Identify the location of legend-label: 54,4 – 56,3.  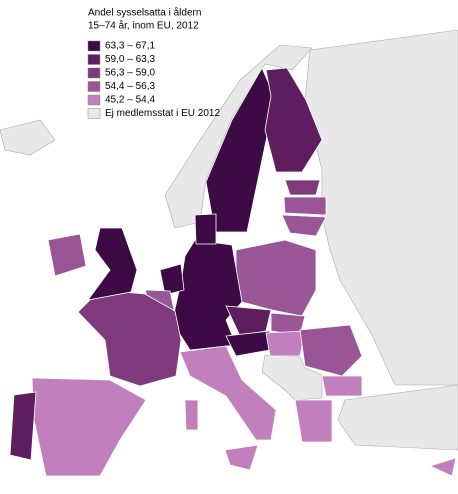
(130, 86).